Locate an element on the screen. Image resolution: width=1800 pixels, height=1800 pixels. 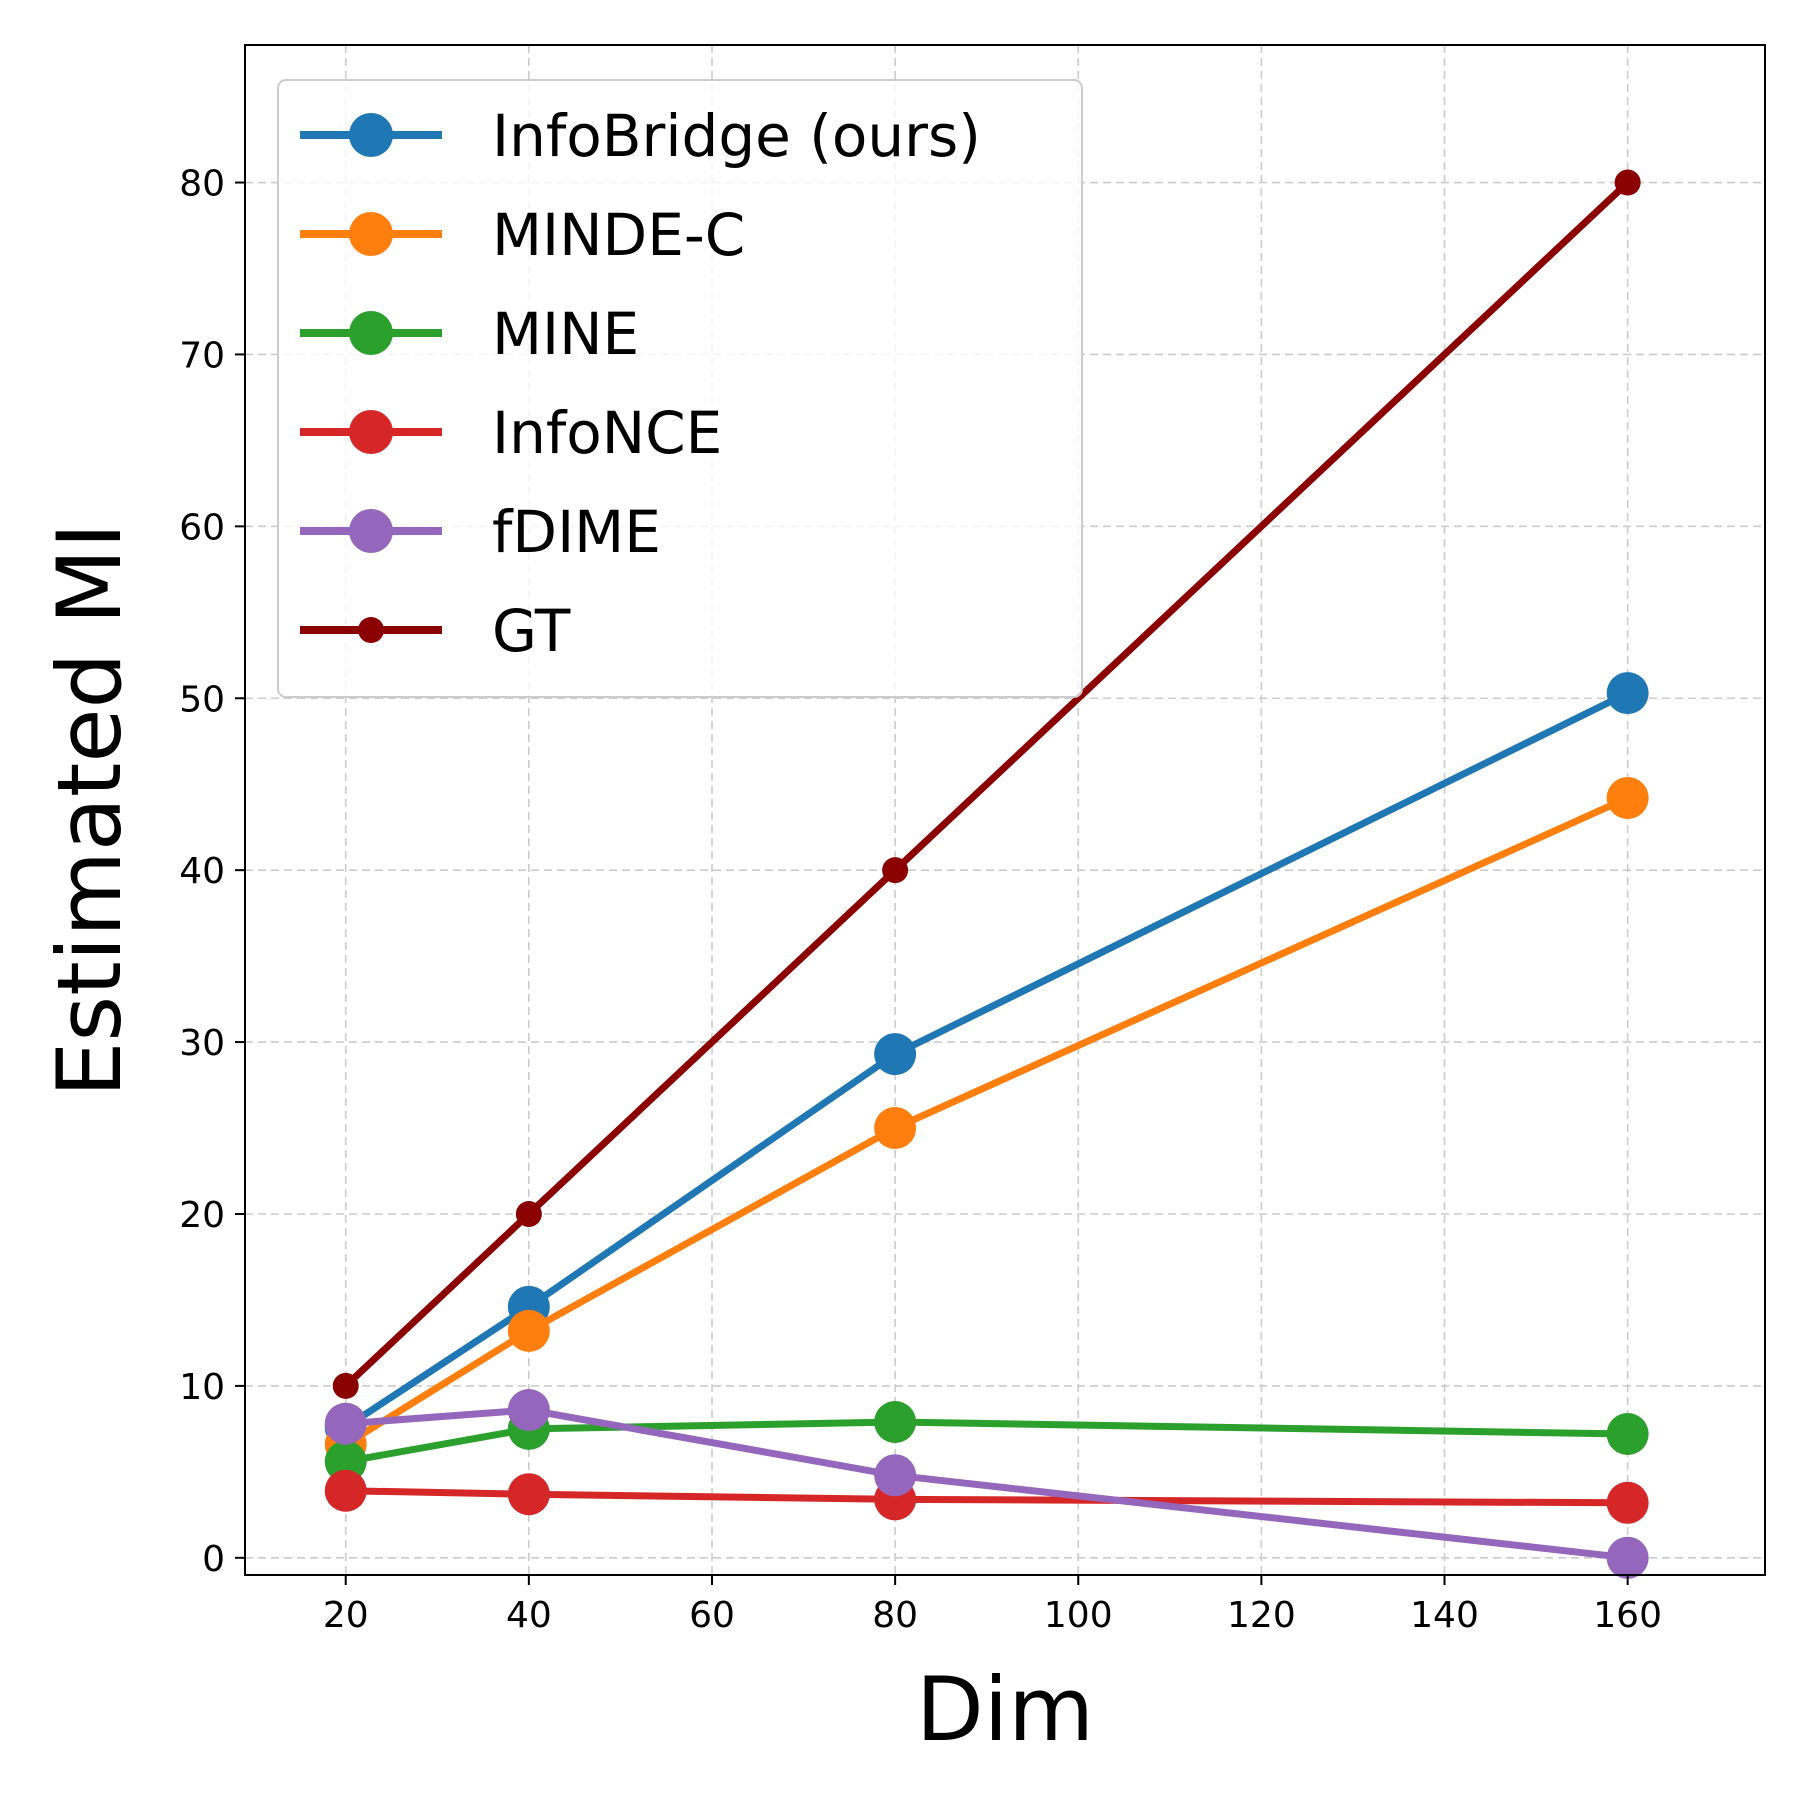
x-tick-label: 40 is located at coordinates (529, 1615).